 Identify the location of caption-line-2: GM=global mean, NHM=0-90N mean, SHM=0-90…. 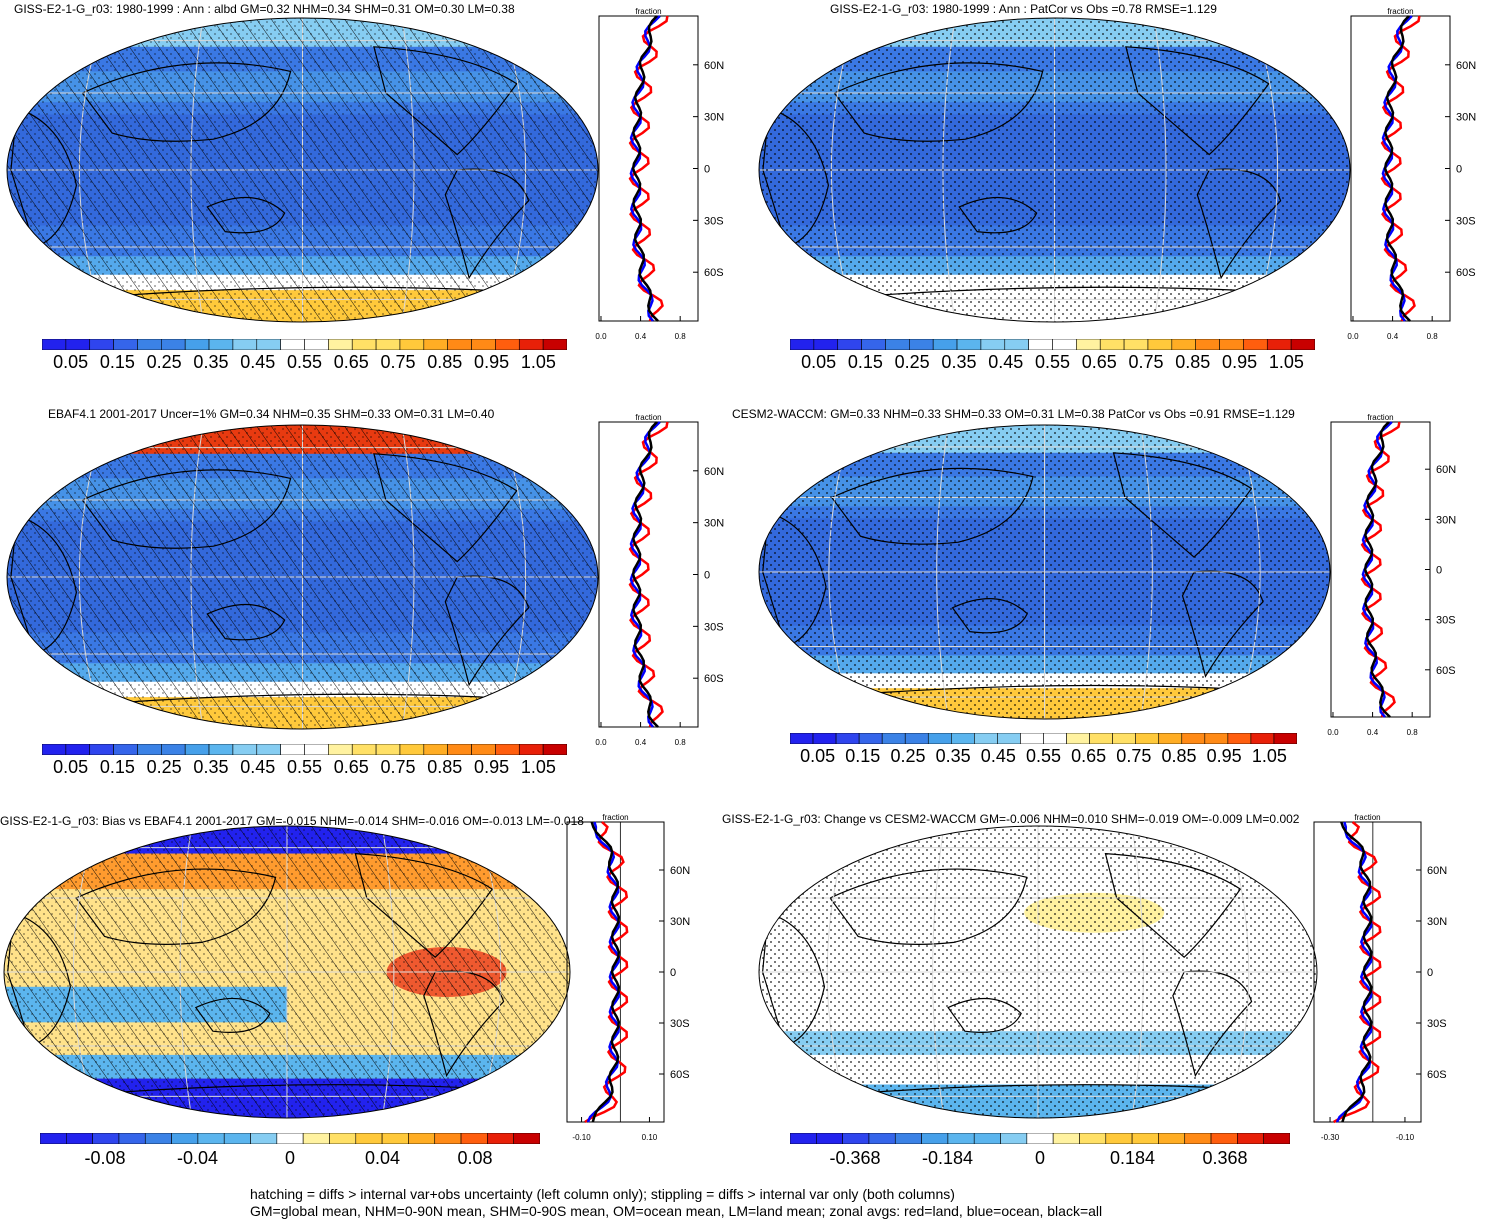
(676, 1211).